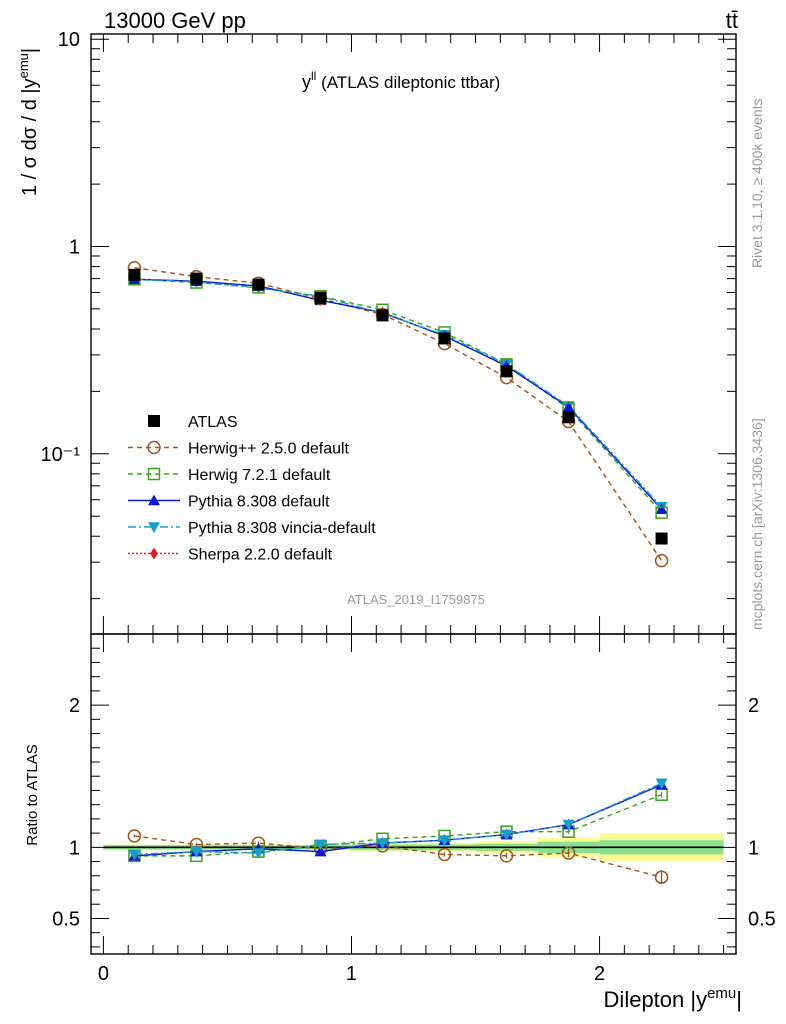 Image resolution: width=786 pixels, height=1024 pixels. Describe the element at coordinates (260, 555) in the screenshot. I see `legend-label: Sherpa 2.2.0 default` at that location.